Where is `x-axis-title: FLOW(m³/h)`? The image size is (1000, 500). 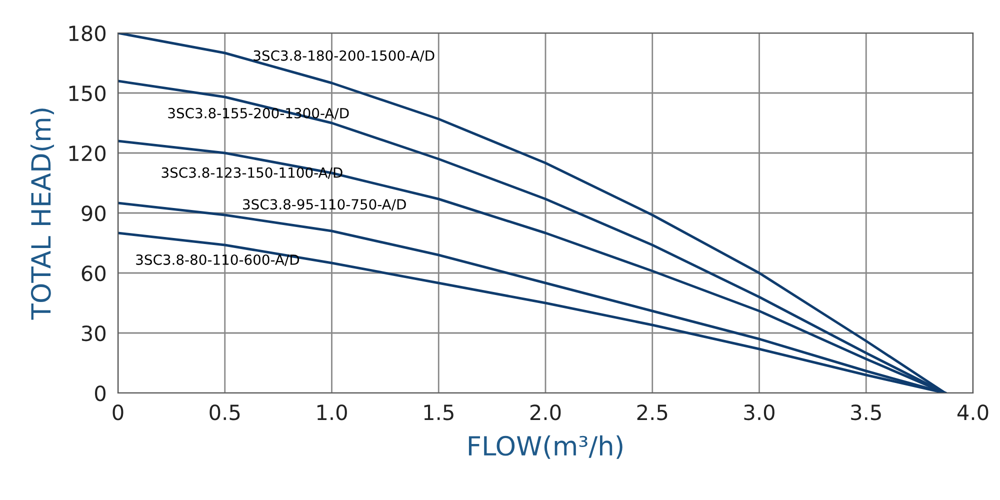
x-axis-title: FLOW(m³/h) is located at coordinates (545, 447).